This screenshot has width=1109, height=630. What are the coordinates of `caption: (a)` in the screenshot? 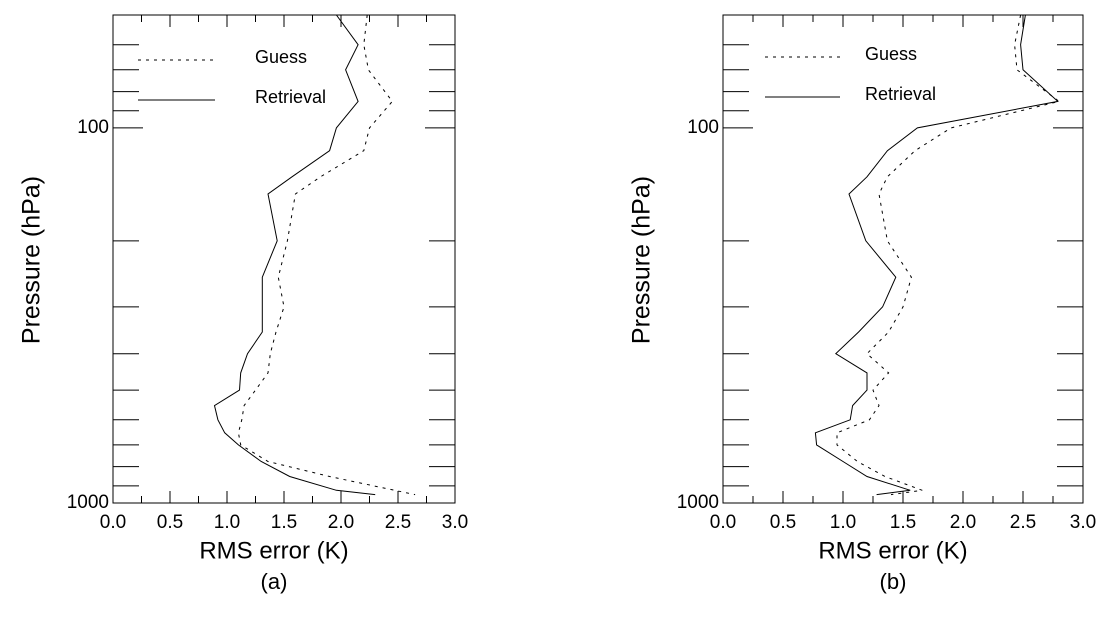 It's located at (274, 581).